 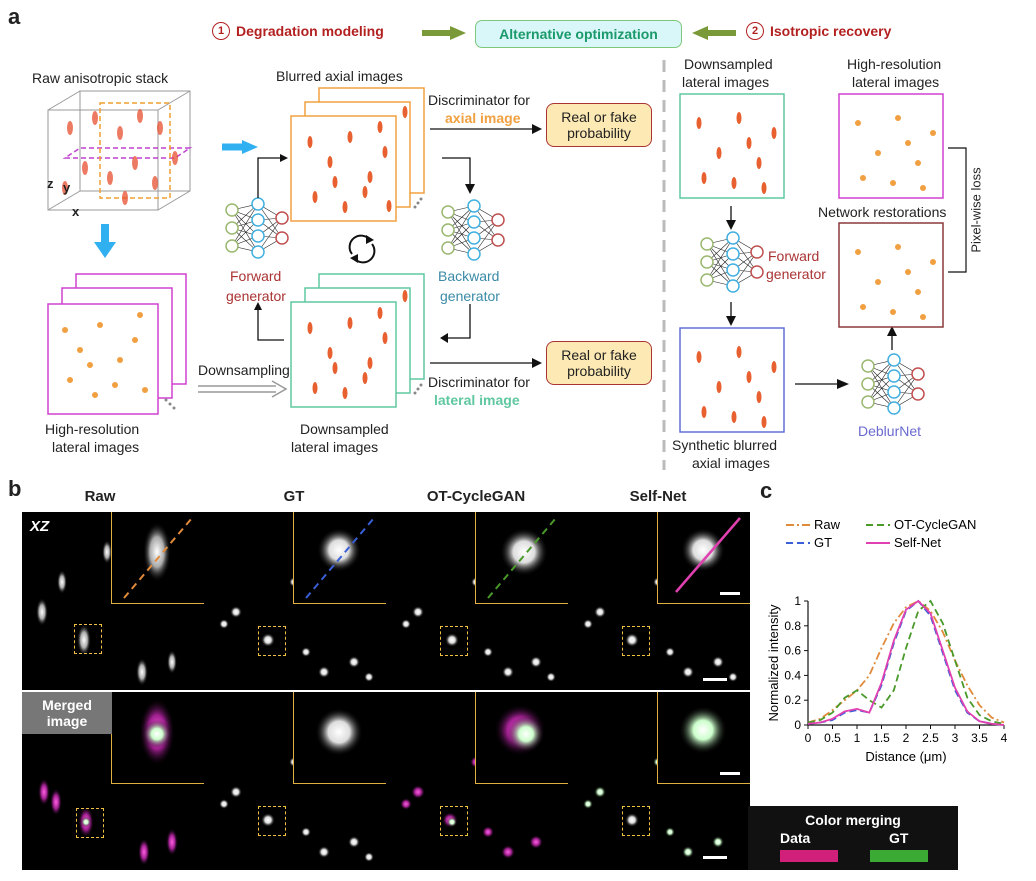 I want to click on otcyclegan-inset, so click(x=521, y=558).